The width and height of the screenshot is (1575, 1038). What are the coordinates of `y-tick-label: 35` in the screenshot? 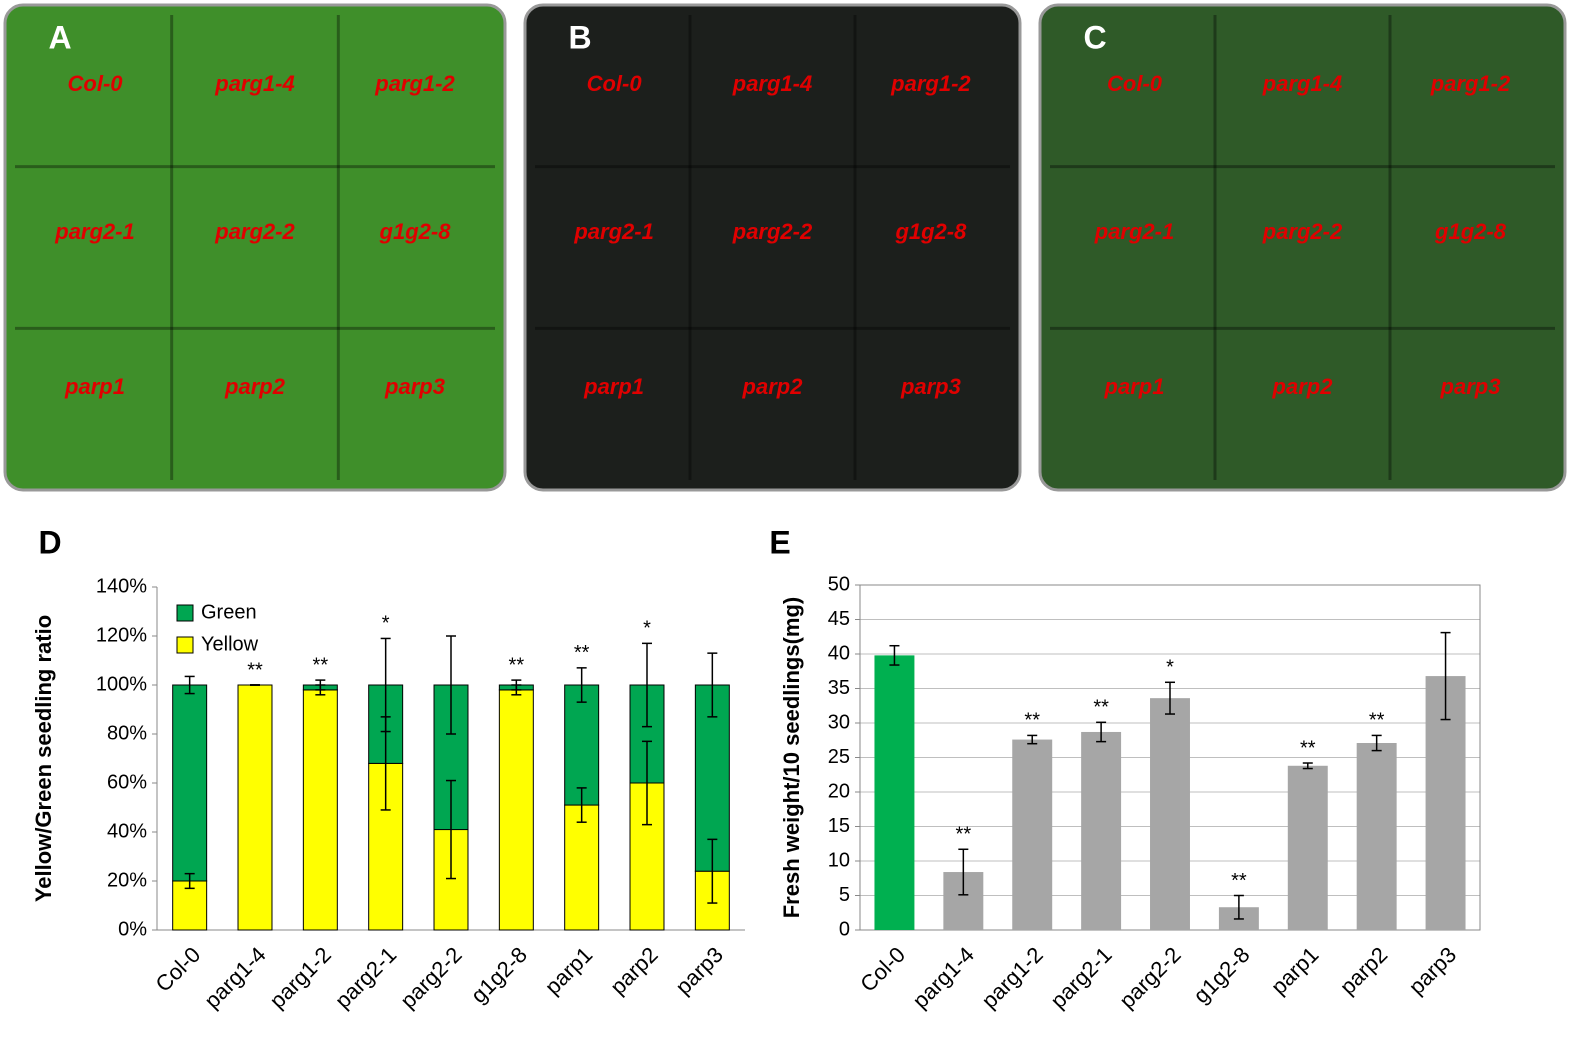 It's located at (839, 688).